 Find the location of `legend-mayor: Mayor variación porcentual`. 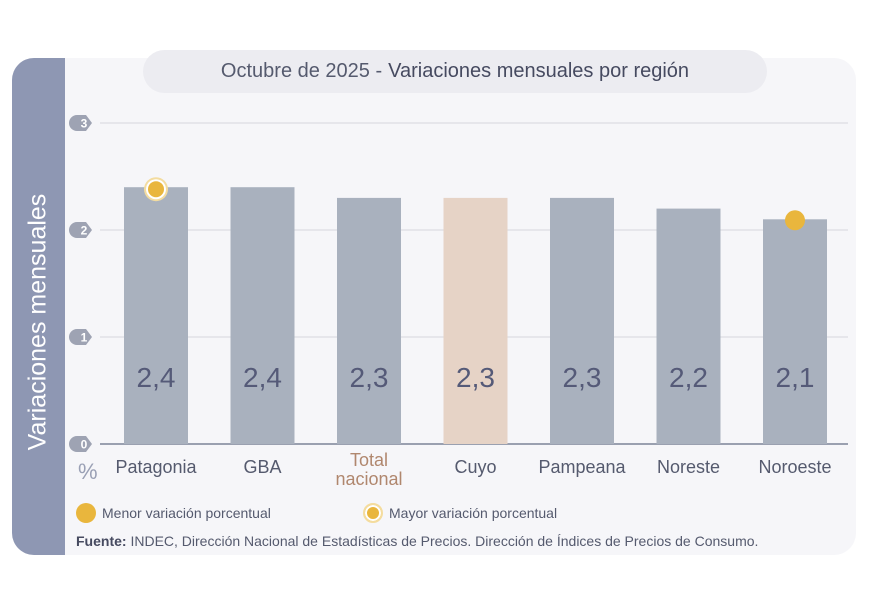

legend-mayor: Mayor variación porcentual is located at coordinates (460, 513).